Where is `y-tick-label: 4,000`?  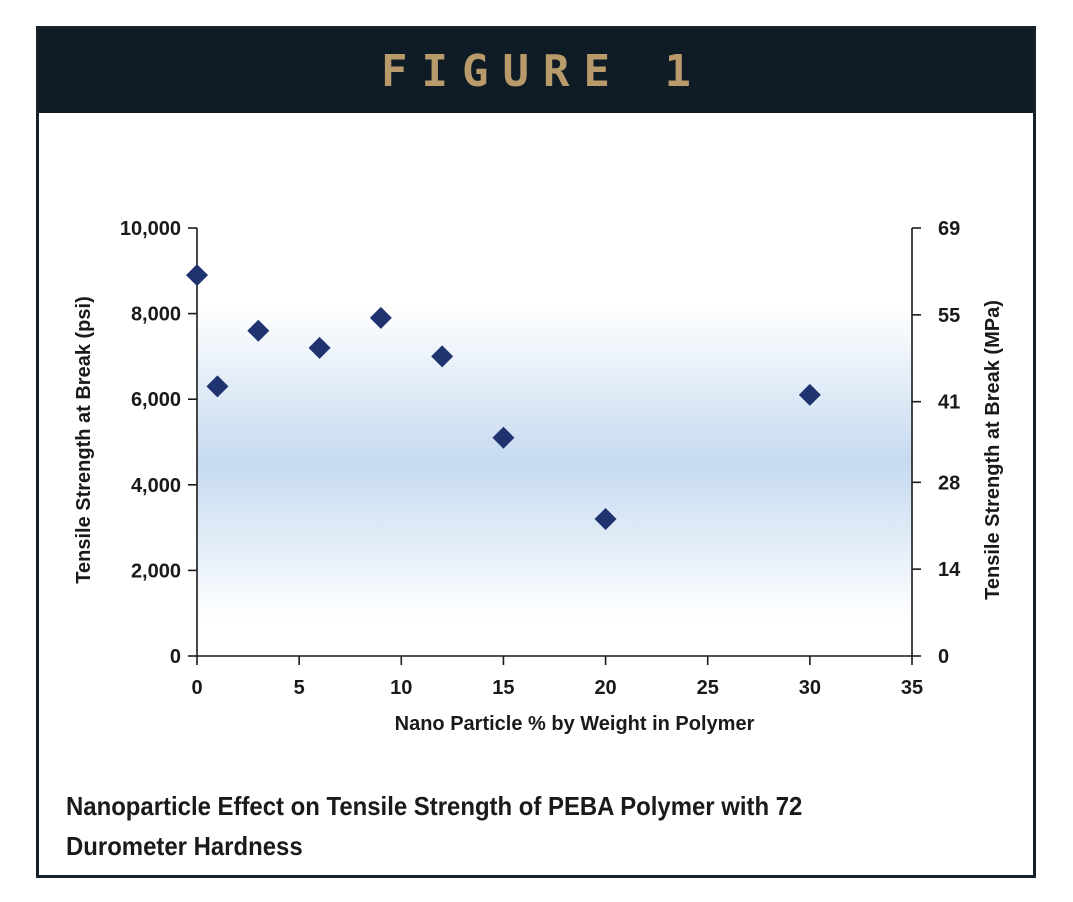
y-tick-label: 4,000 is located at coordinates (156, 486).